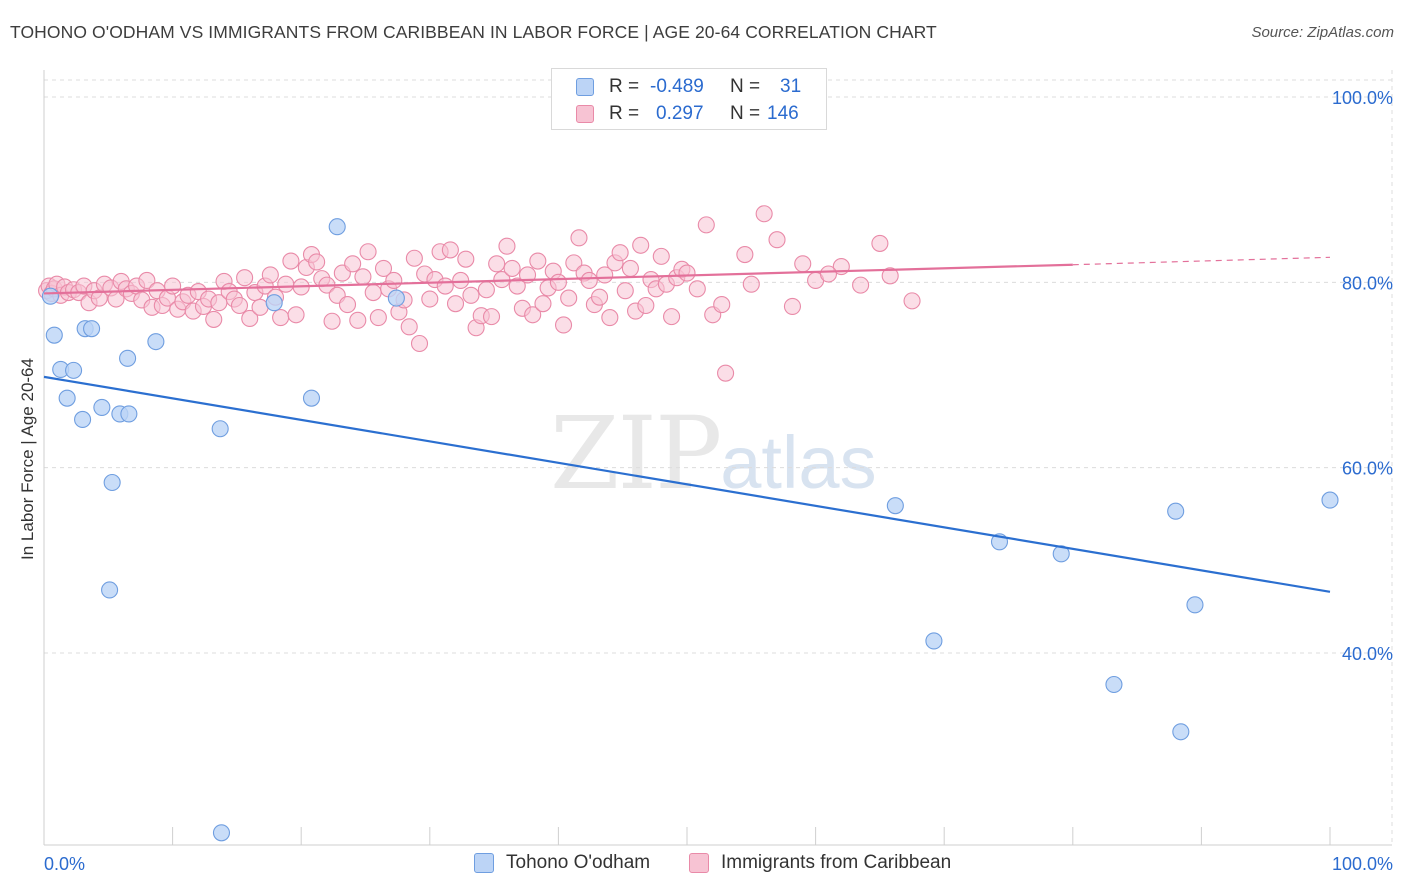 The height and width of the screenshot is (892, 1406). I want to click on y-tick-label: 60.0%, so click(1367, 469).